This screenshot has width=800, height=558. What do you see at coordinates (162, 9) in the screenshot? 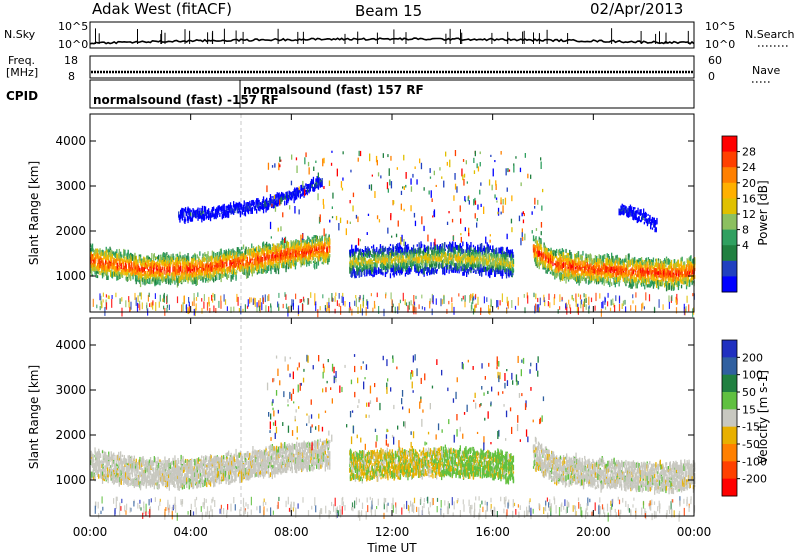
I see `station-title: Adak West (fitACF)` at bounding box center [162, 9].